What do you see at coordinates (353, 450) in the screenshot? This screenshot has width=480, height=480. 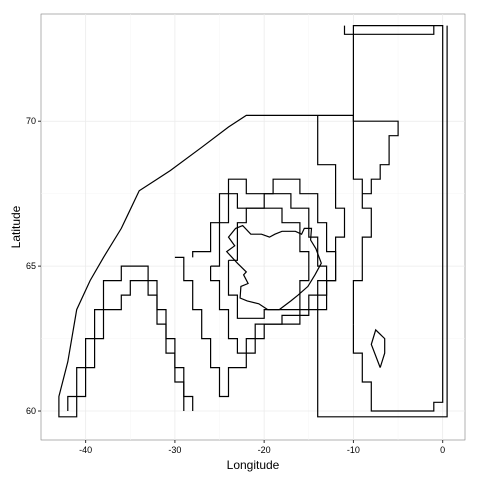 I see `x-tick-label: -10` at bounding box center [353, 450].